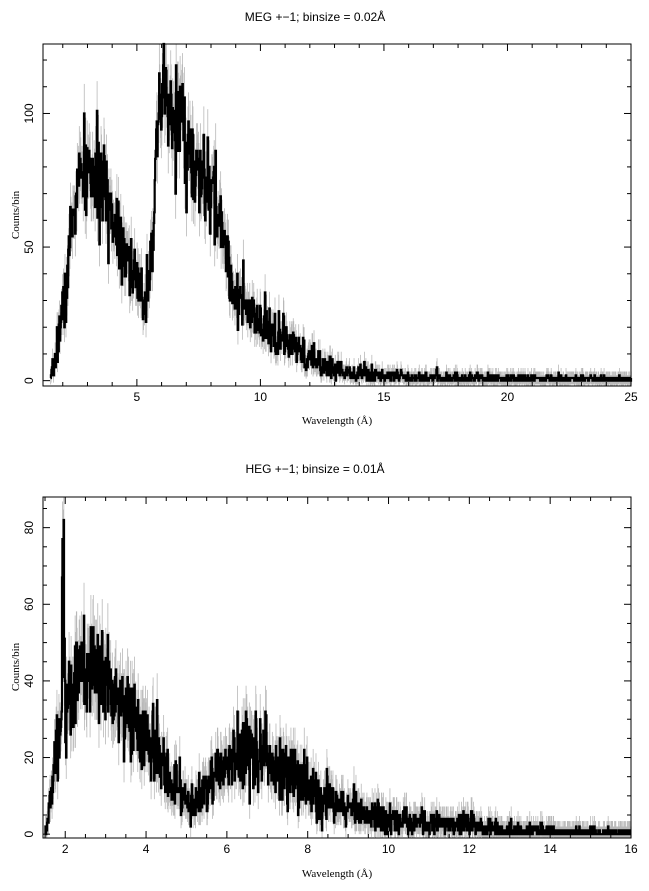 The image size is (649, 891). Describe the element at coordinates (314, 468) in the screenshot. I see `heg-chart-title: HEG +−1; binsize = 0.01Å` at that location.